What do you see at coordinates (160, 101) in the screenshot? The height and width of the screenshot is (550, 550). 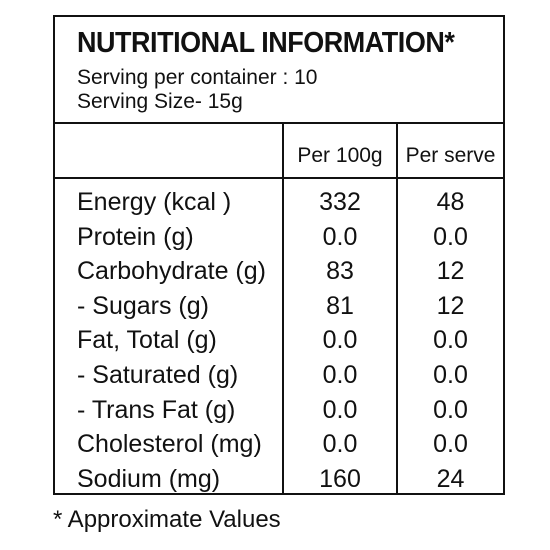 I see `serving-size: Serving Size- 15g` at bounding box center [160, 101].